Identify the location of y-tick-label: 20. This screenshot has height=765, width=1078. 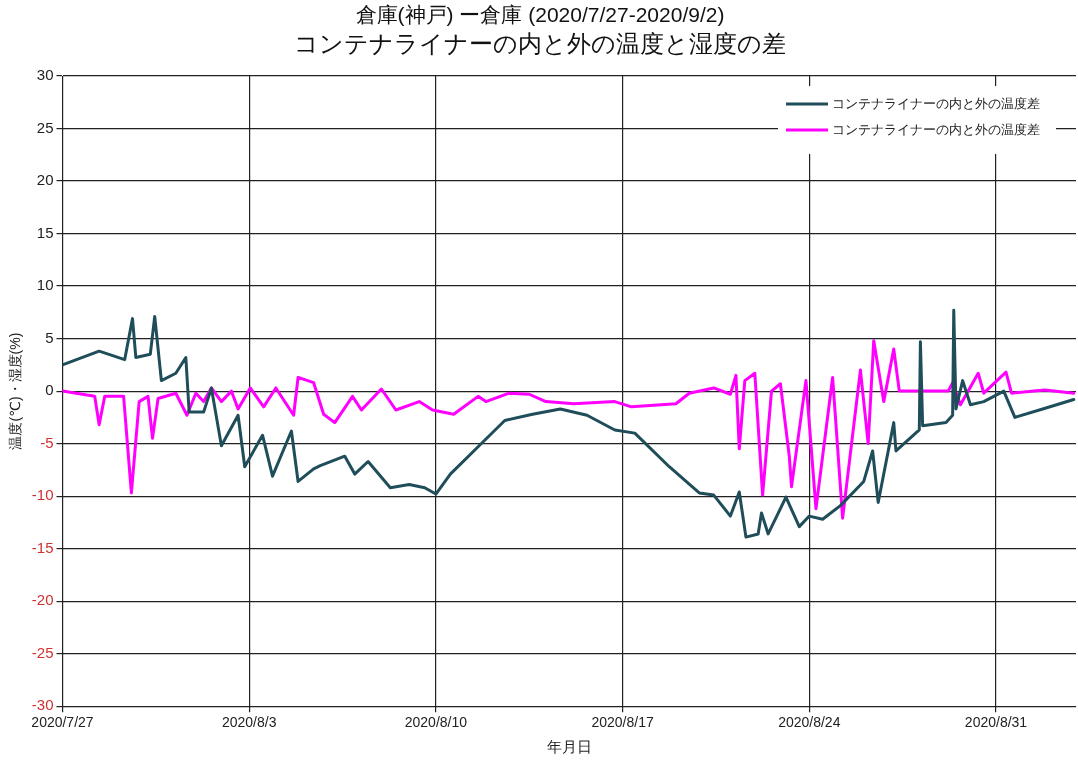
(45, 180).